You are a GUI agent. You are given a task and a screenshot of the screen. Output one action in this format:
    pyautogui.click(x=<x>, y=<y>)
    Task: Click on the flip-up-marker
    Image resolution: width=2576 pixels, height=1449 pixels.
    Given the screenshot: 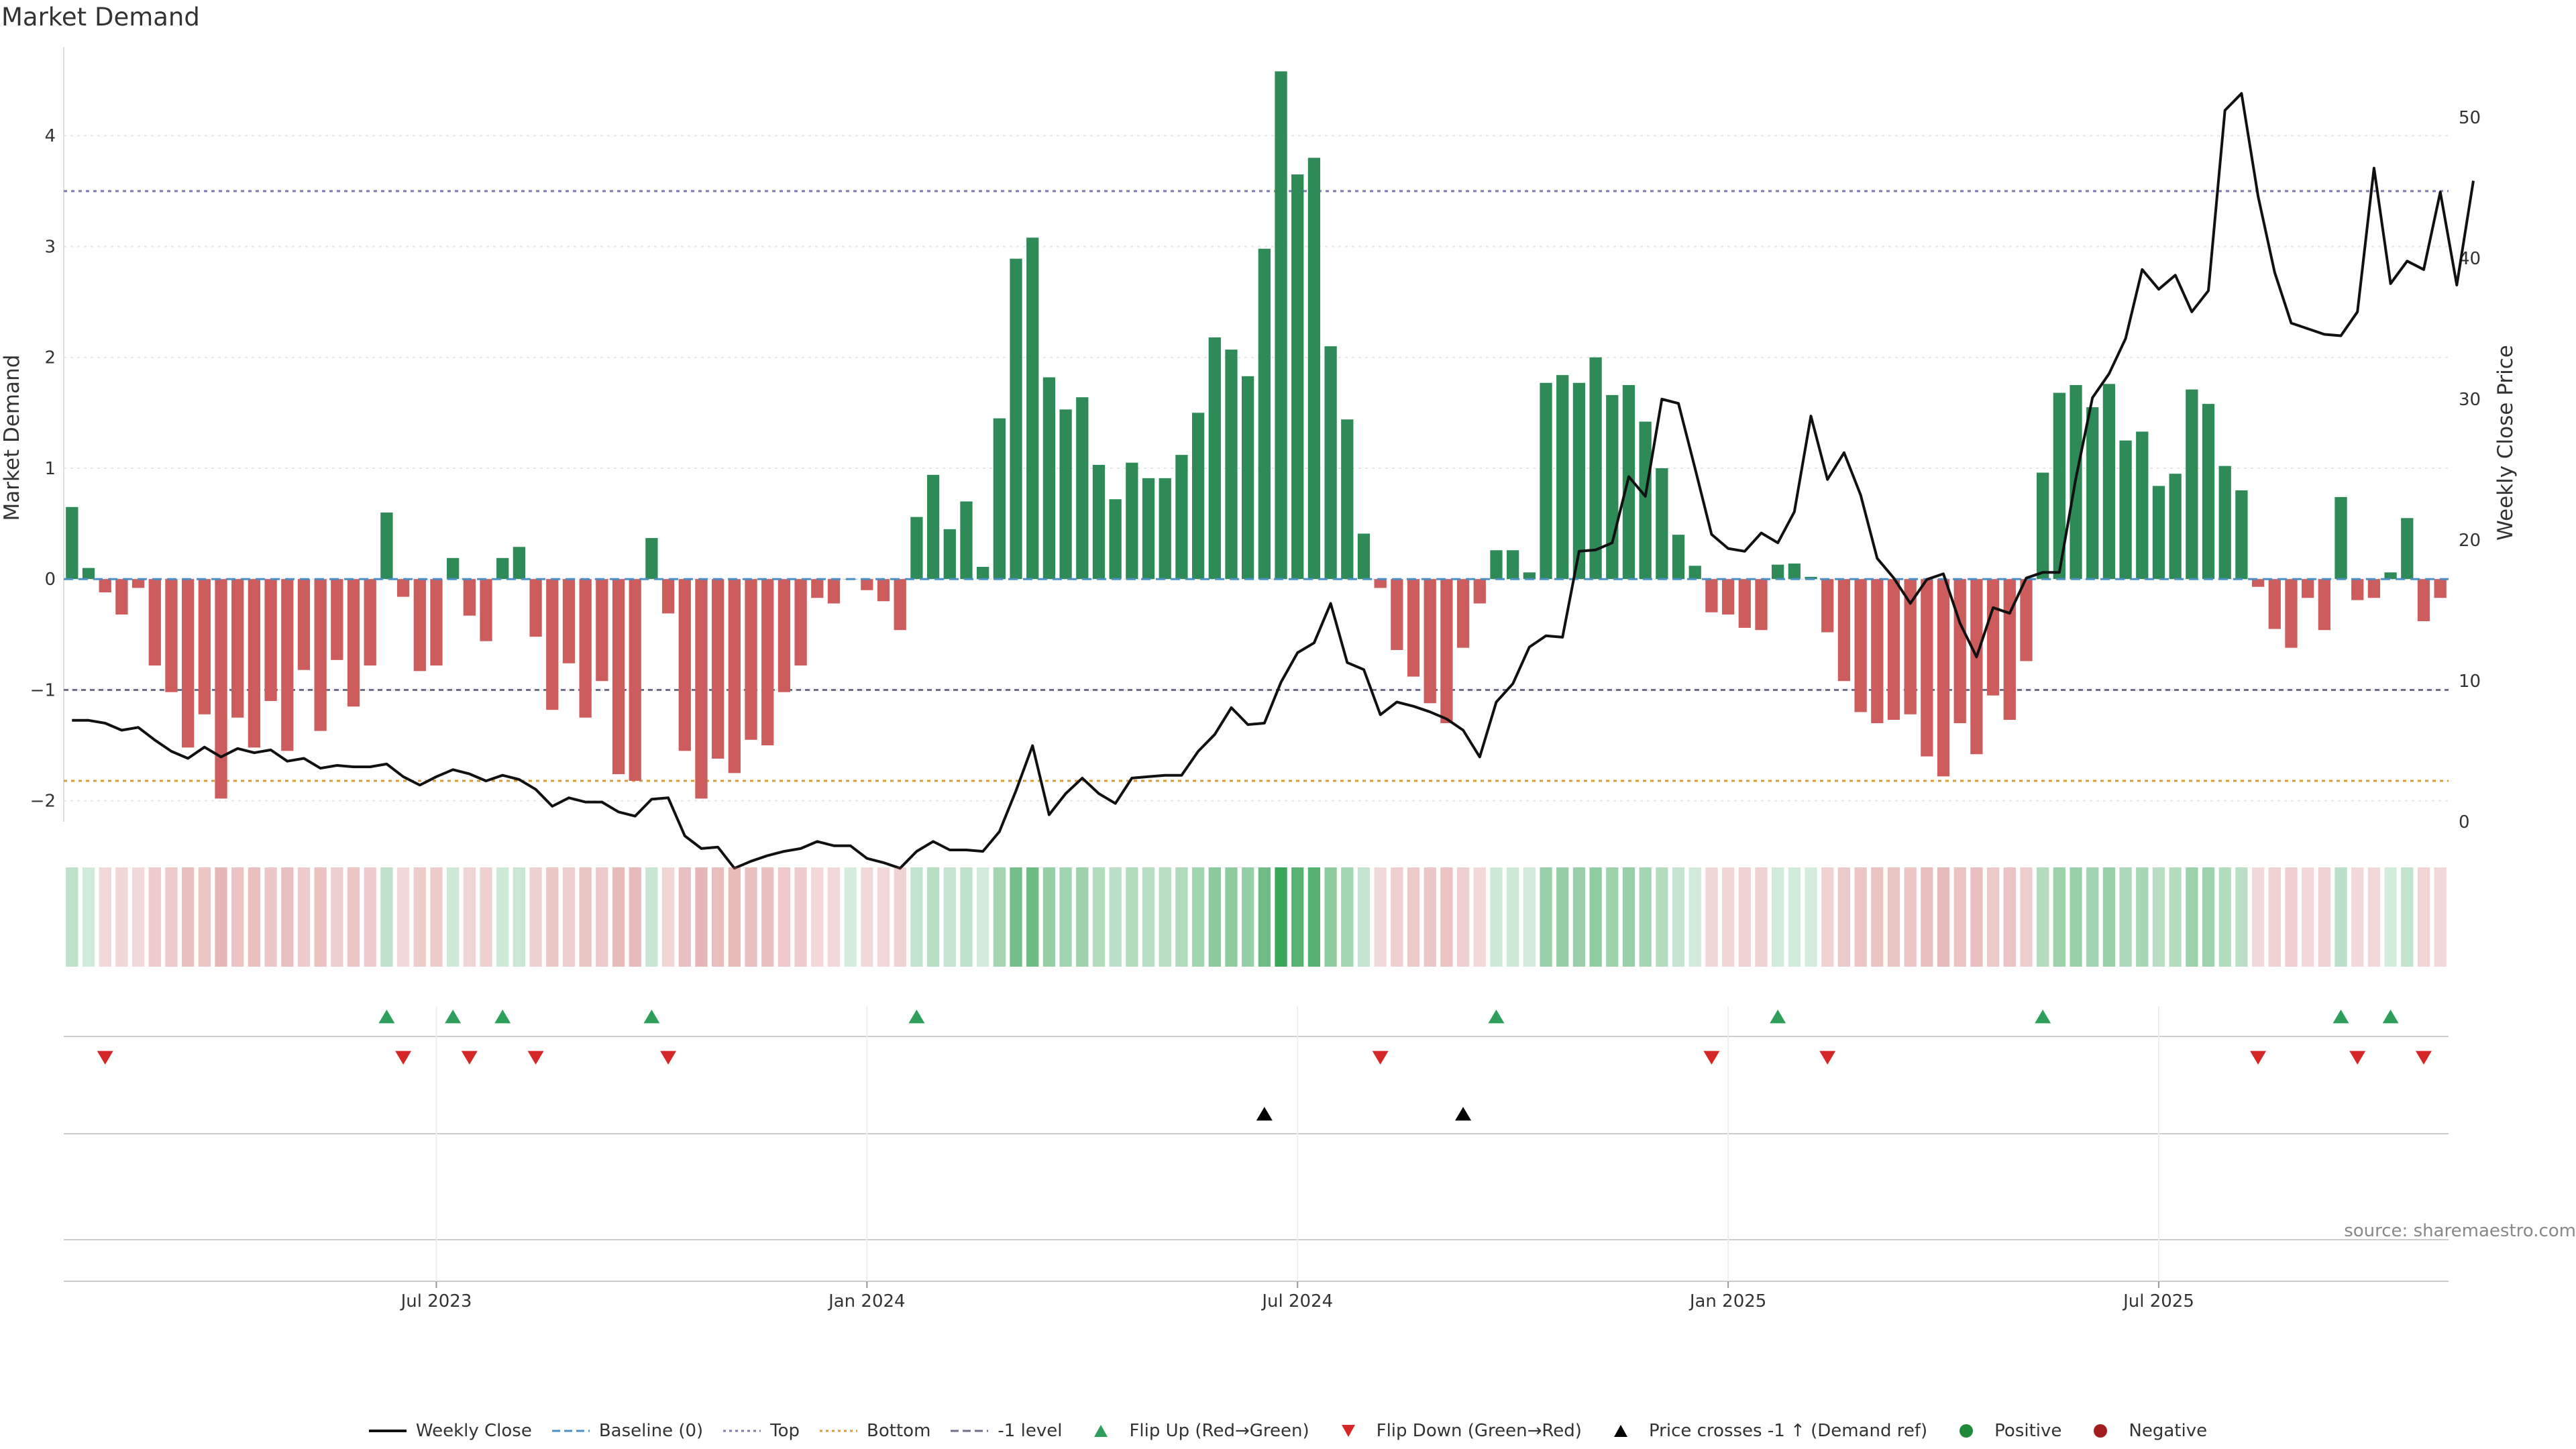 What is the action you would take?
    pyautogui.click(x=916, y=1017)
    